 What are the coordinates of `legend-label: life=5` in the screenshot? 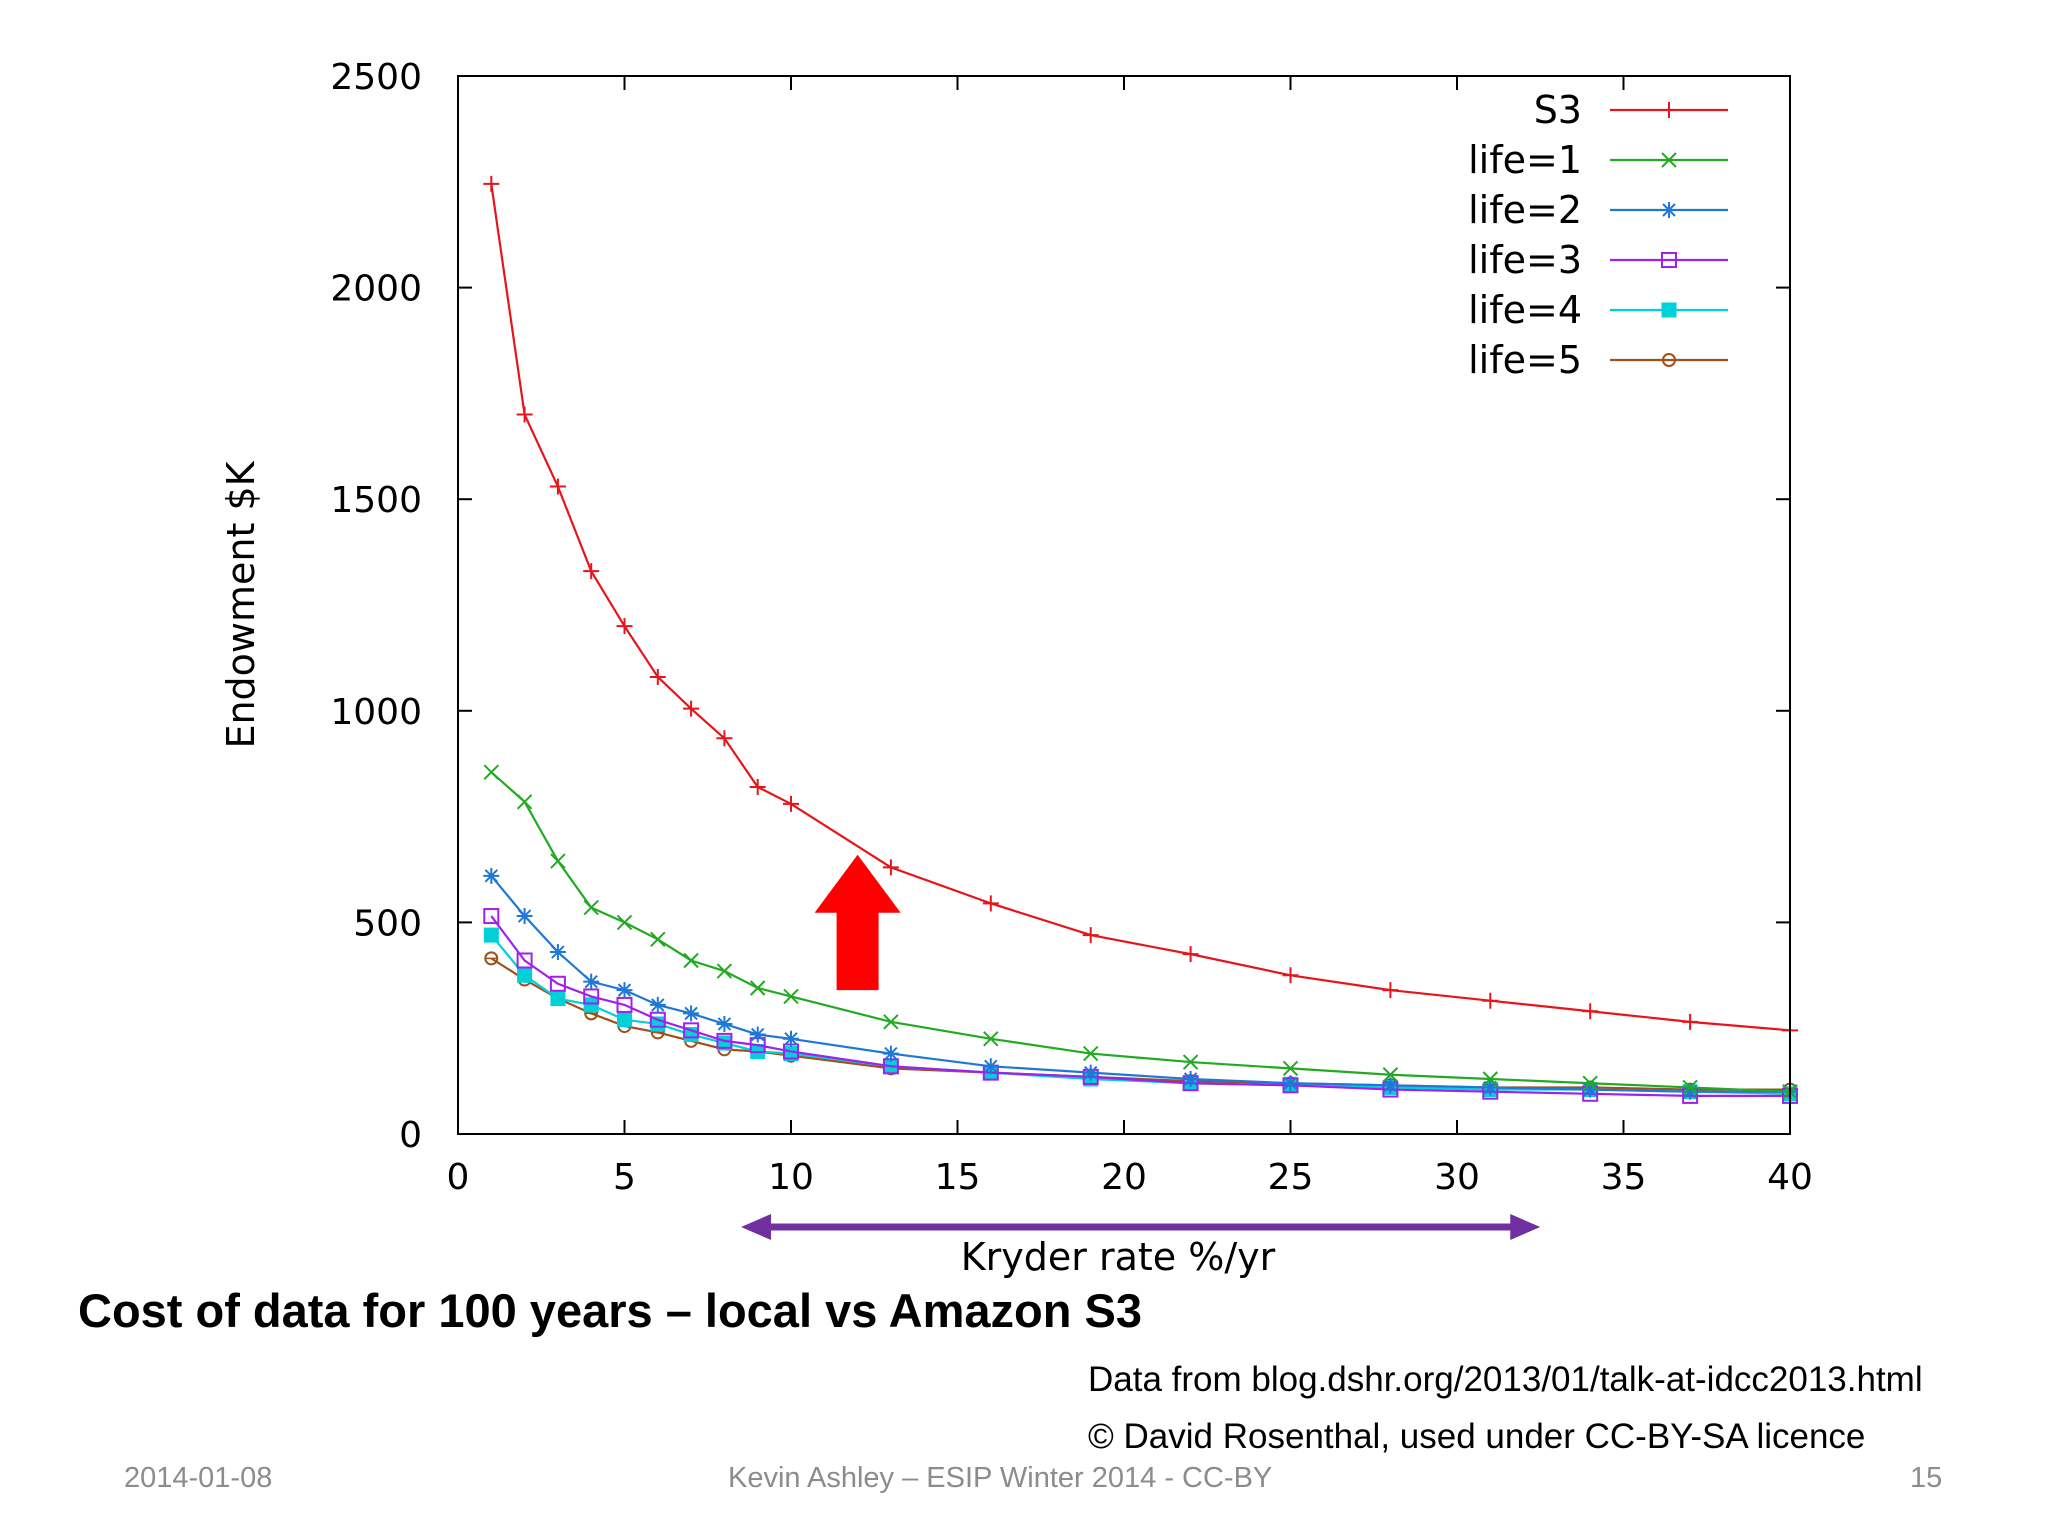 It's located at (1525, 360).